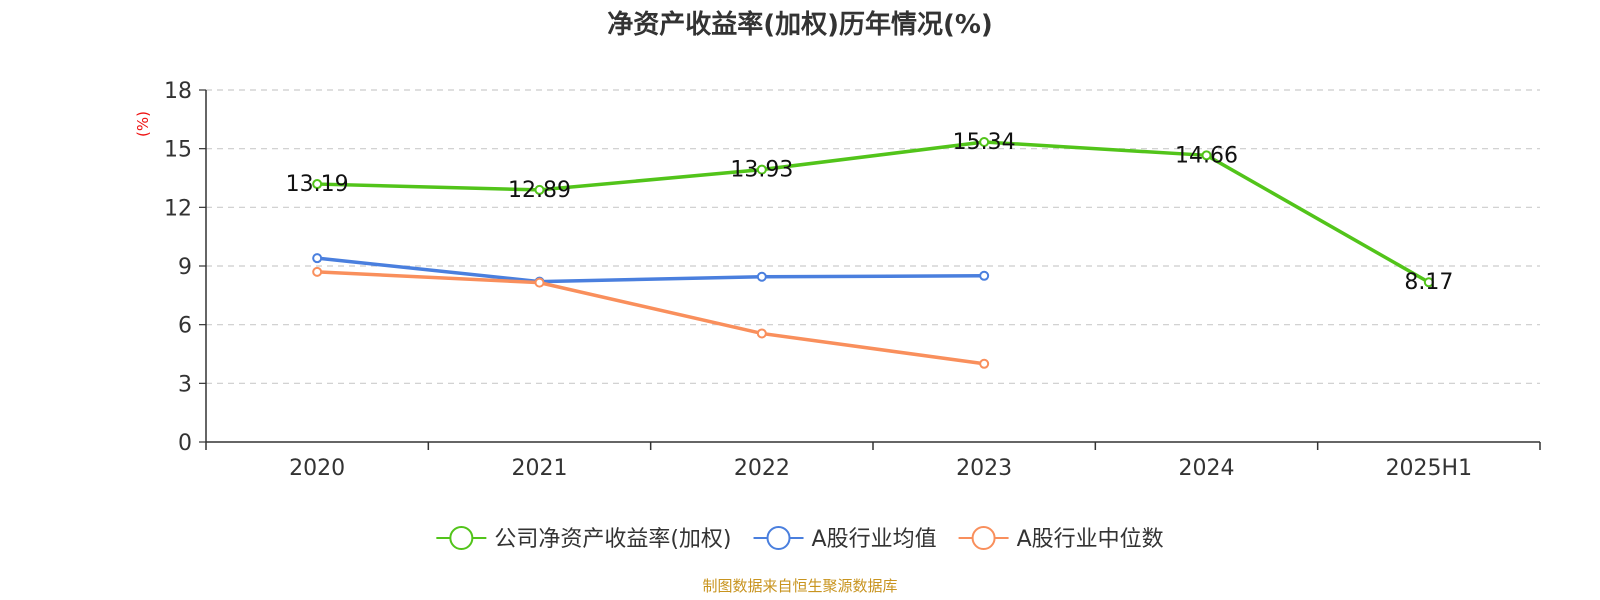 The width and height of the screenshot is (1600, 600). I want to click on y-tick-label: 15, so click(178, 150).